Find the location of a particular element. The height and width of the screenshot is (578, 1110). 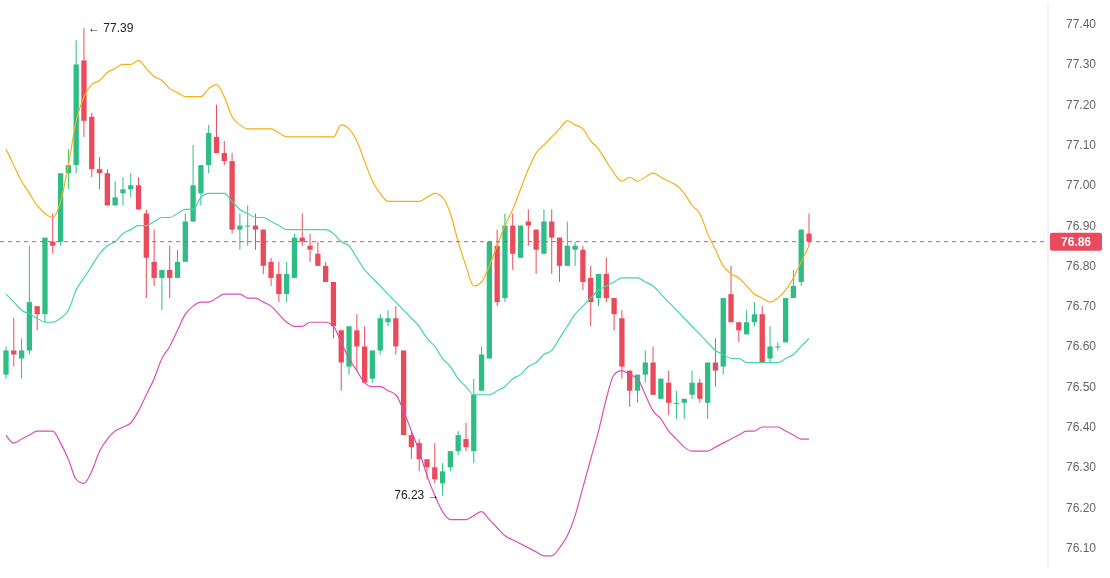

y-tick-label: 76.90 is located at coordinates (1081, 225).